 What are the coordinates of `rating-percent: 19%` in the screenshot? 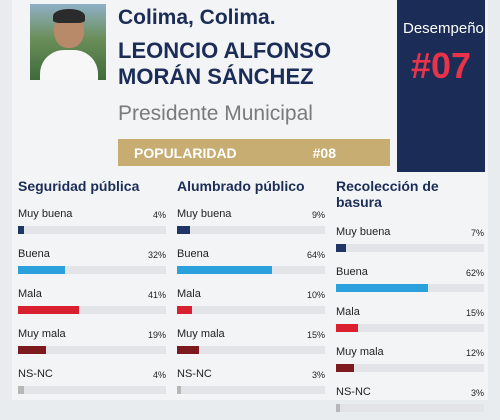 It's located at (156, 335).